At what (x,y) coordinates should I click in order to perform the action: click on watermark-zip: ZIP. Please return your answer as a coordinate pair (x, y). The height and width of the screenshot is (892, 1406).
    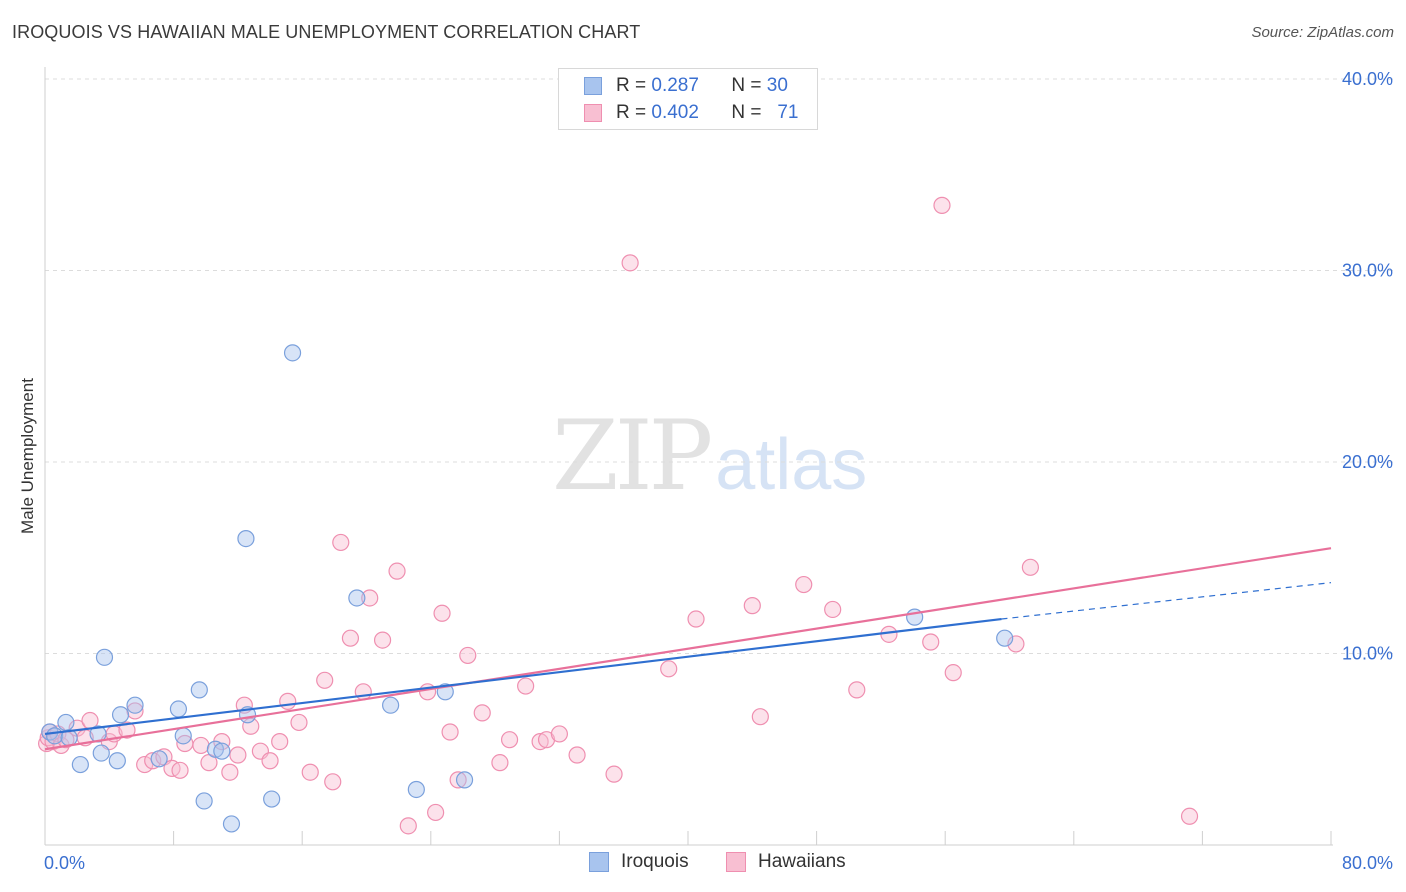
    Looking at the image, I should click on (632, 456).